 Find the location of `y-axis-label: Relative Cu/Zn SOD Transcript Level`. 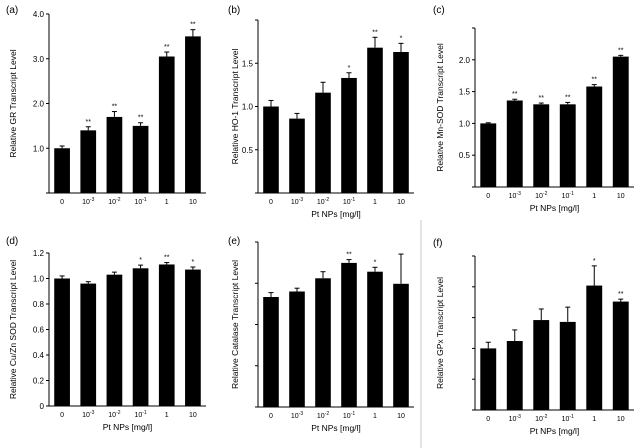

y-axis-label: Relative Cu/Zn SOD Transcript Level is located at coordinates (13, 329).